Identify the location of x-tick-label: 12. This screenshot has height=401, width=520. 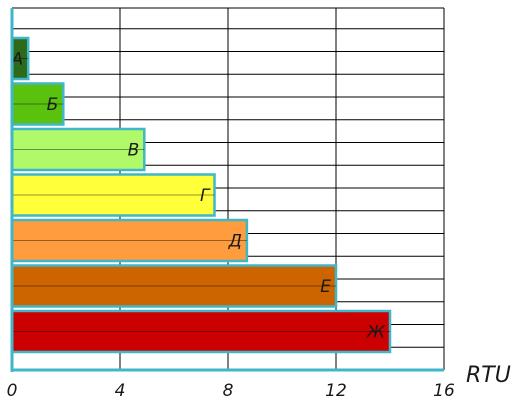
(336, 391).